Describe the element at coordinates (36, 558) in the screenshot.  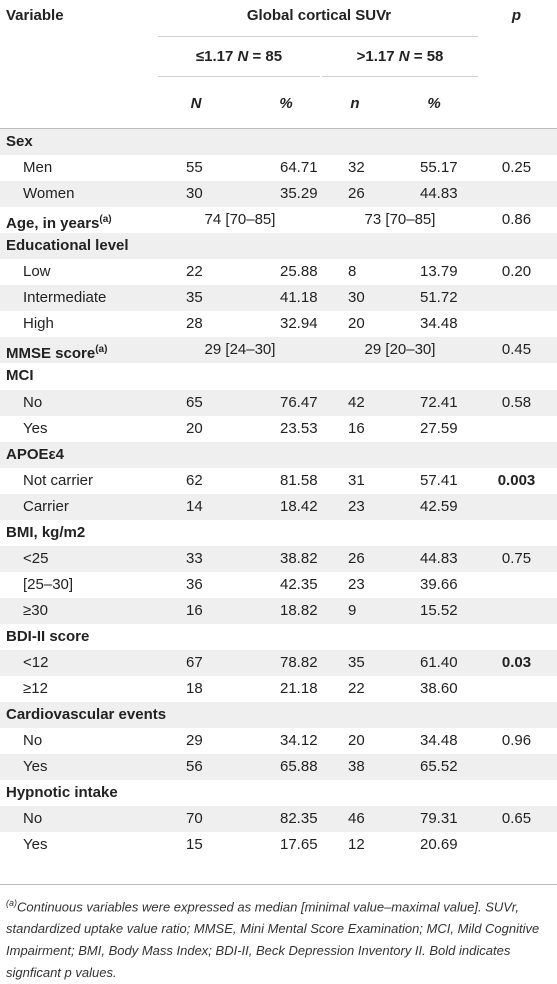
I see `category-label: <25` at that location.